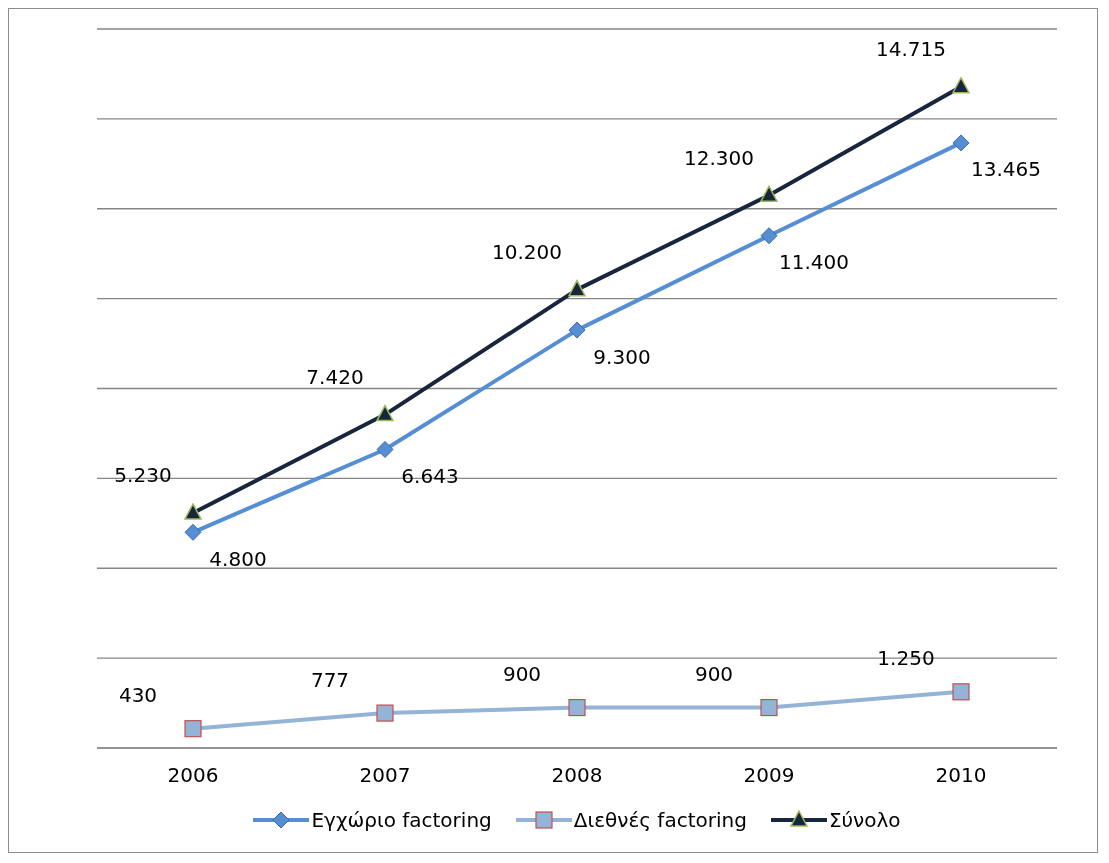 This screenshot has height=863, width=1109. I want to click on data-label: 1.250, so click(906, 658).